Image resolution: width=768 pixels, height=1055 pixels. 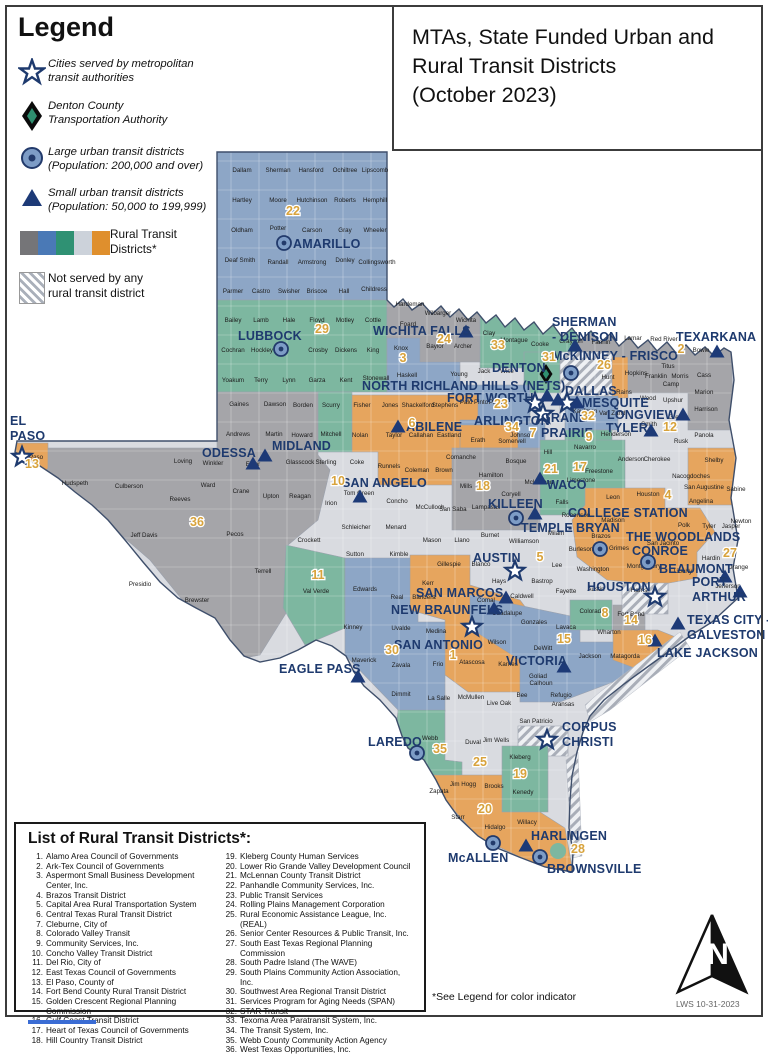 What do you see at coordinates (727, 620) in the screenshot?
I see `city-label: TEXAS CITY -` at bounding box center [727, 620].